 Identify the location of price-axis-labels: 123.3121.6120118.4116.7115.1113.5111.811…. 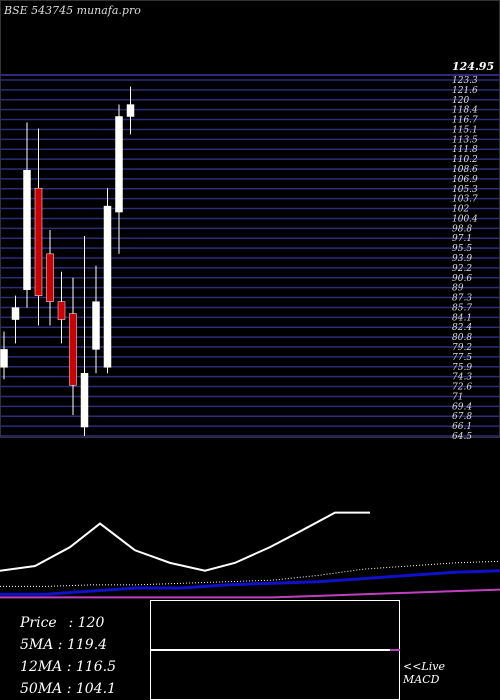
(465, 259).